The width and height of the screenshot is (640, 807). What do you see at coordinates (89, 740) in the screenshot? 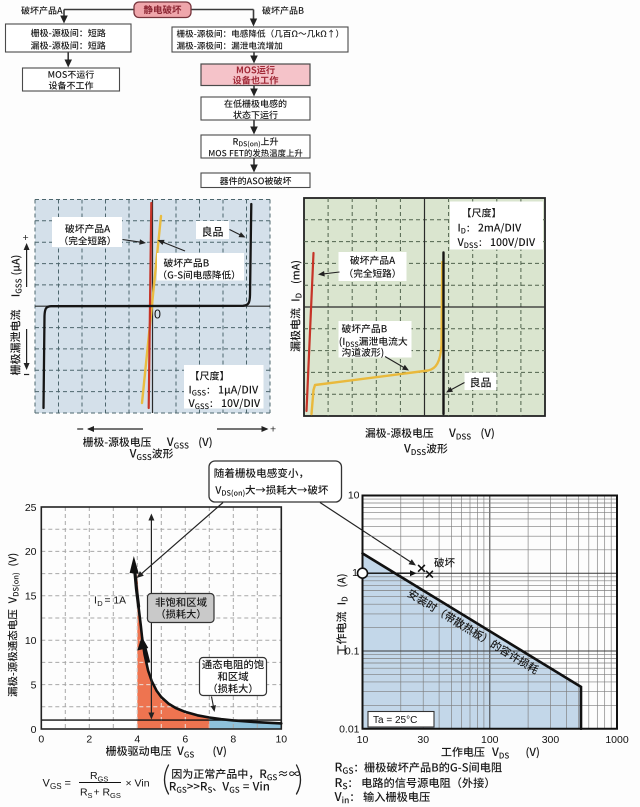
I see `svg-text: 2` at bounding box center [89, 740].